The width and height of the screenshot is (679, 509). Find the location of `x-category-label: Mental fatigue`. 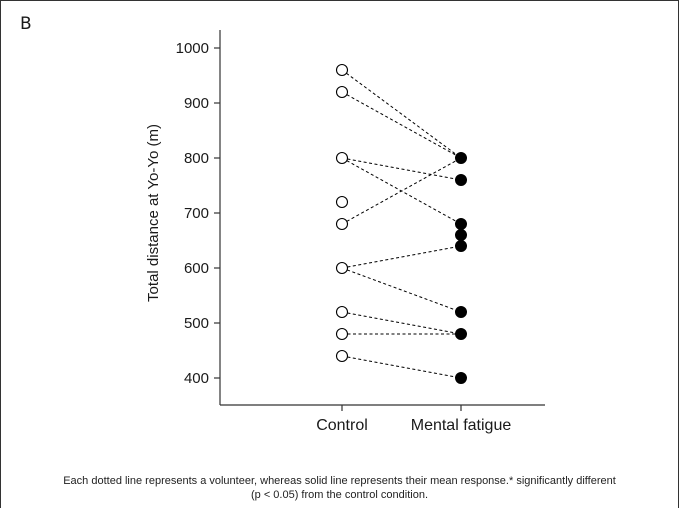

x-category-label: Mental fatigue is located at coordinates (461, 425).